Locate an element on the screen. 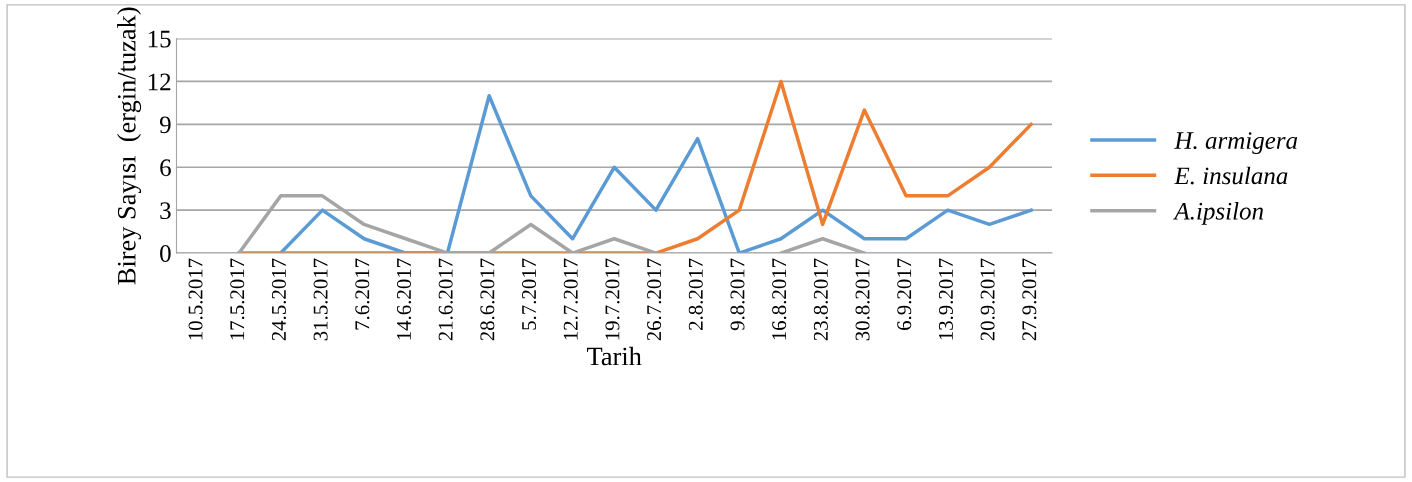 This screenshot has height=482, width=1412. x-tick-label: 5.7.2017 is located at coordinates (529, 294).